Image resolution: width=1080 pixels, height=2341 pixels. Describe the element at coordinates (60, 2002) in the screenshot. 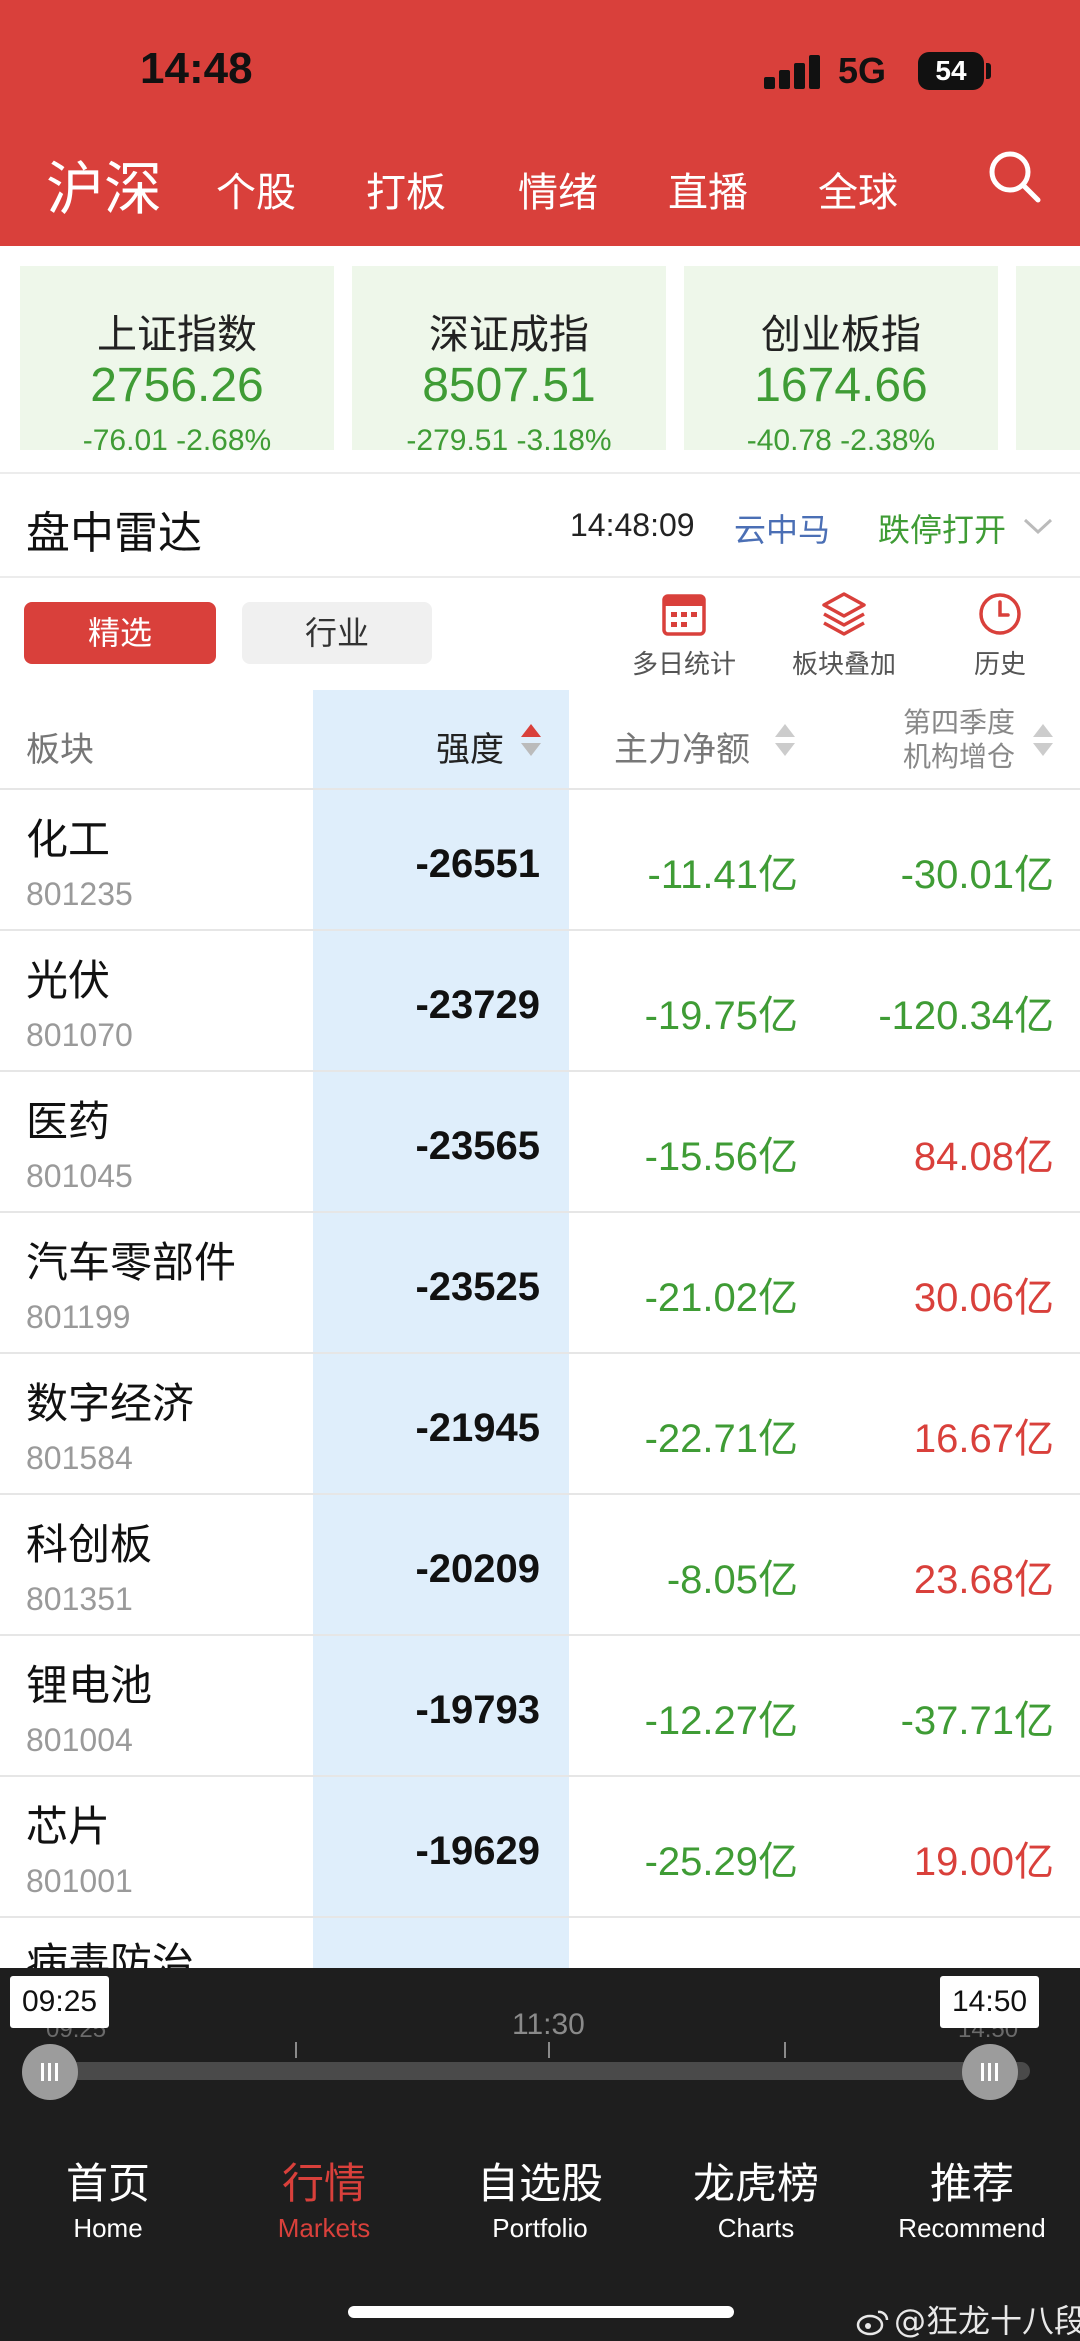

I see `slider-start-label: 09:25` at that location.